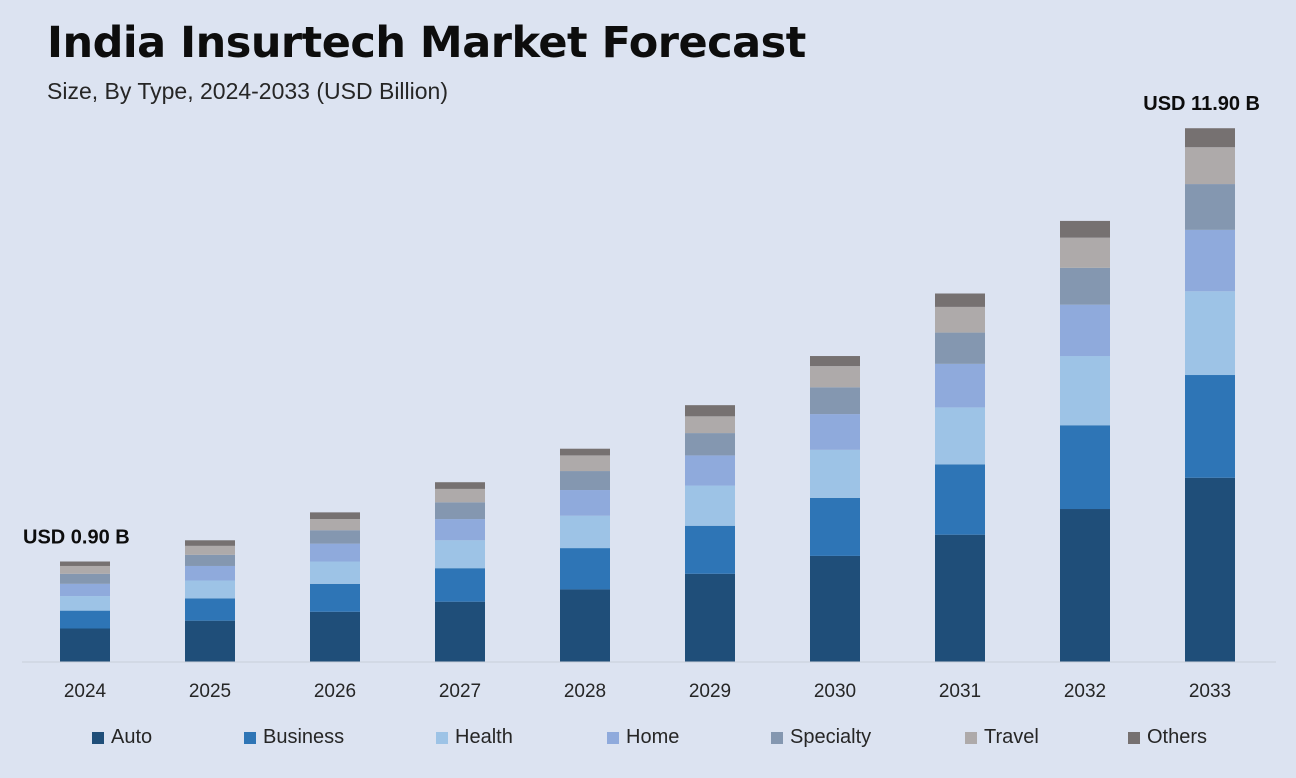 This screenshot has height=778, width=1296. Describe the element at coordinates (1210, 333) in the screenshot. I see `bar-segment-health-2033` at that location.